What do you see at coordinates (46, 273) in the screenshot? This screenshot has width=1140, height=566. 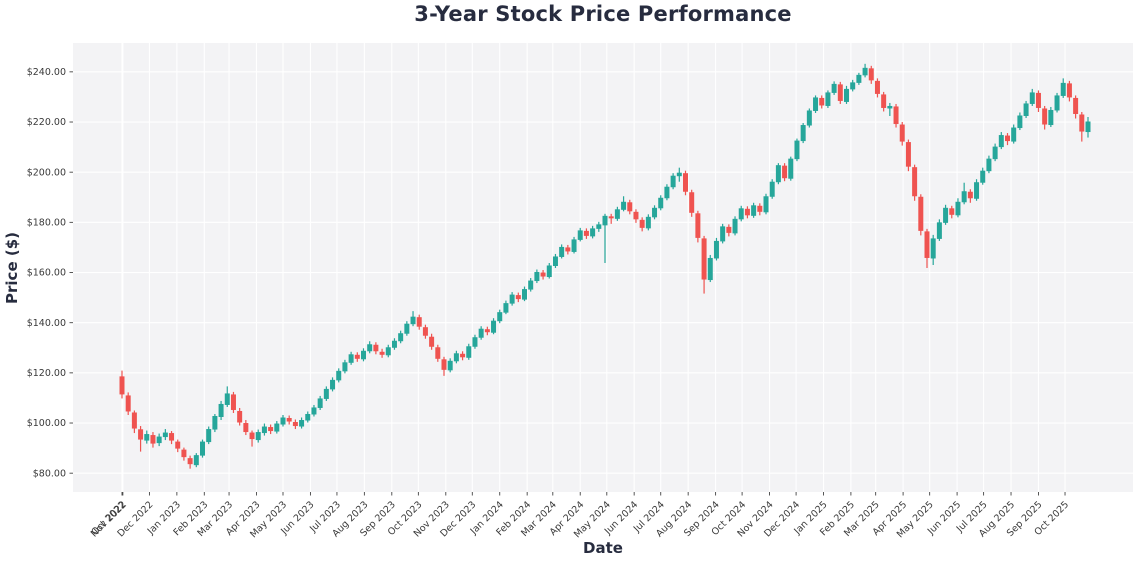 I see `y-tick-label: $160.00` at bounding box center [46, 273].